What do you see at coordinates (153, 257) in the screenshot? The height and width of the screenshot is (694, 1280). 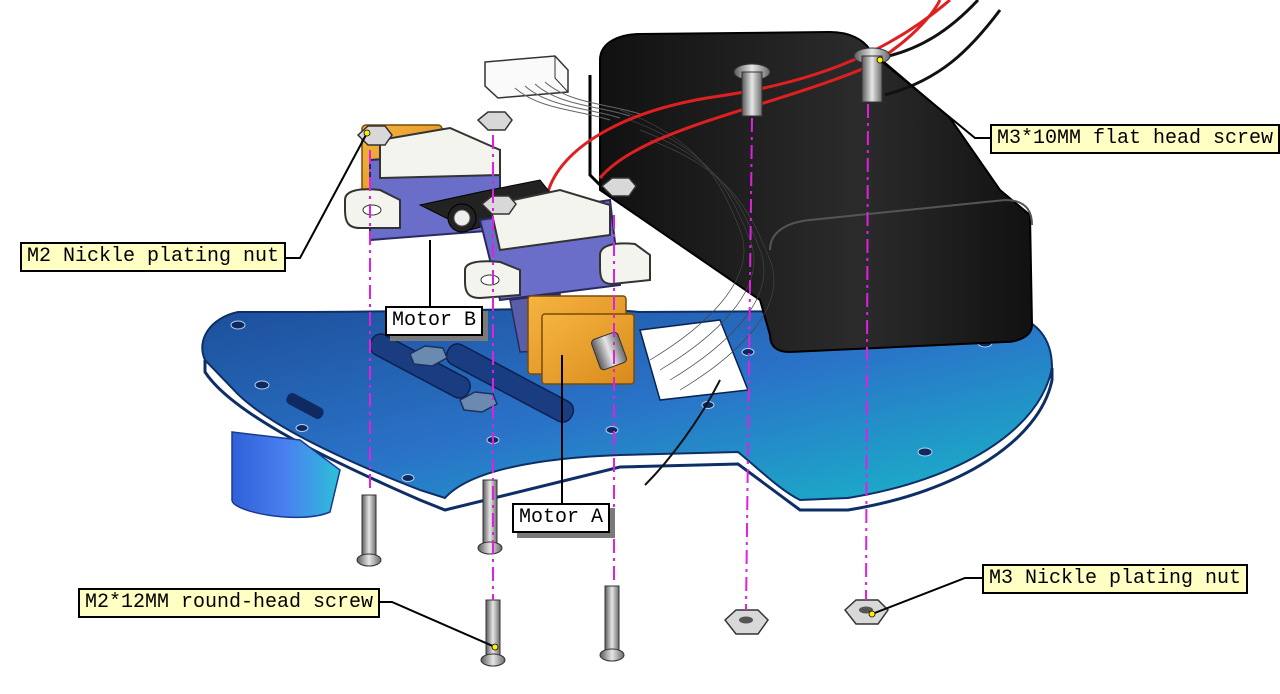 I see `label-m2-nut: M2 Nickle plating nut` at bounding box center [153, 257].